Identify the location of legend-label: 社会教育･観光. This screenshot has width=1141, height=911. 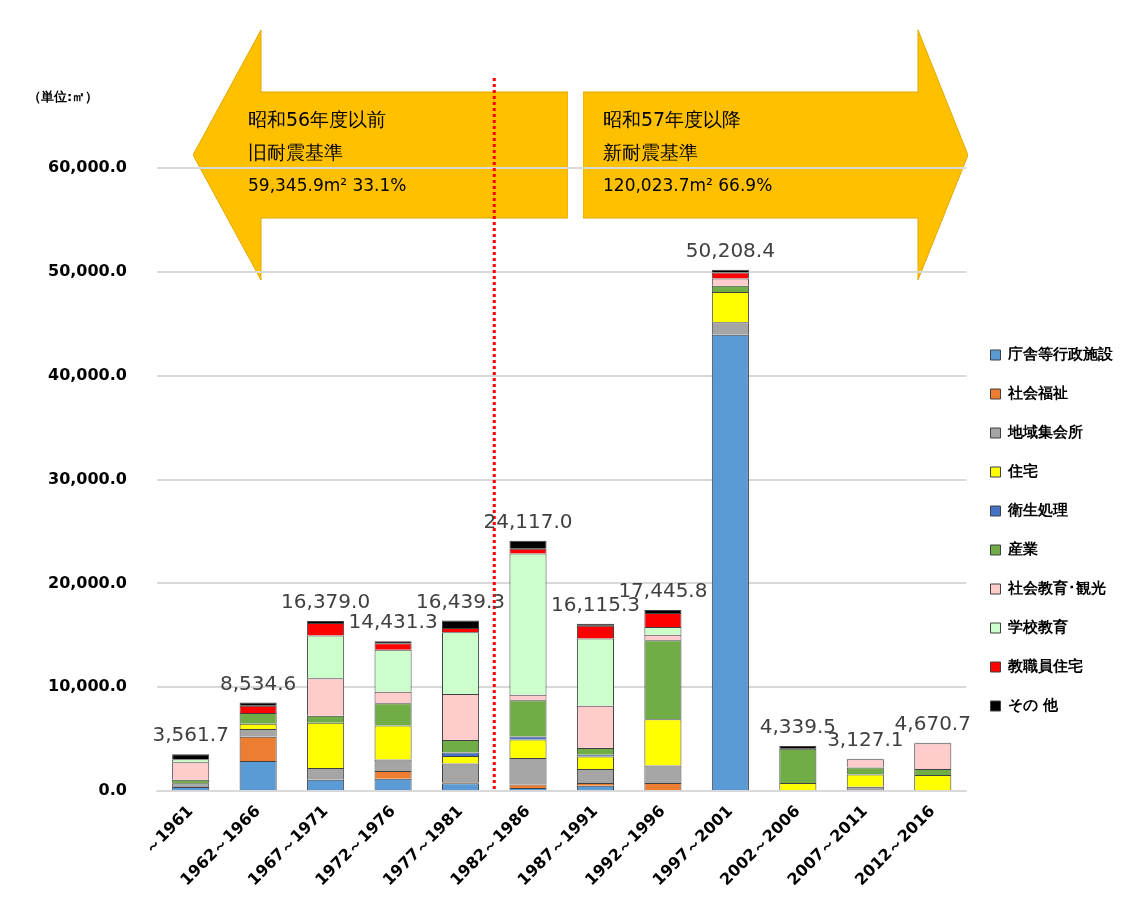
(1056, 587).